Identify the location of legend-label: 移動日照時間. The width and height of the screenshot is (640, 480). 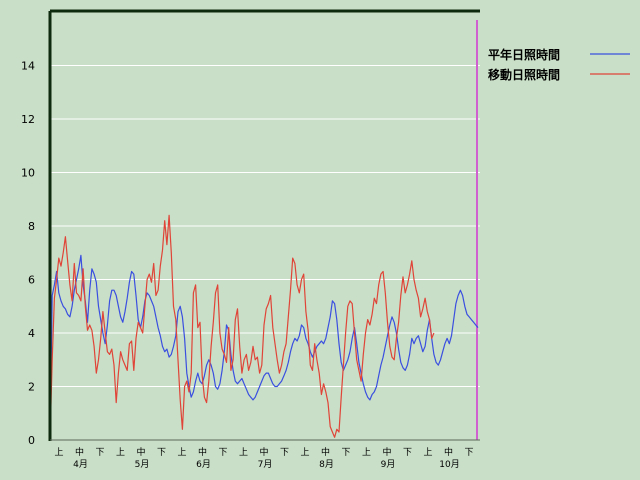
(524, 74).